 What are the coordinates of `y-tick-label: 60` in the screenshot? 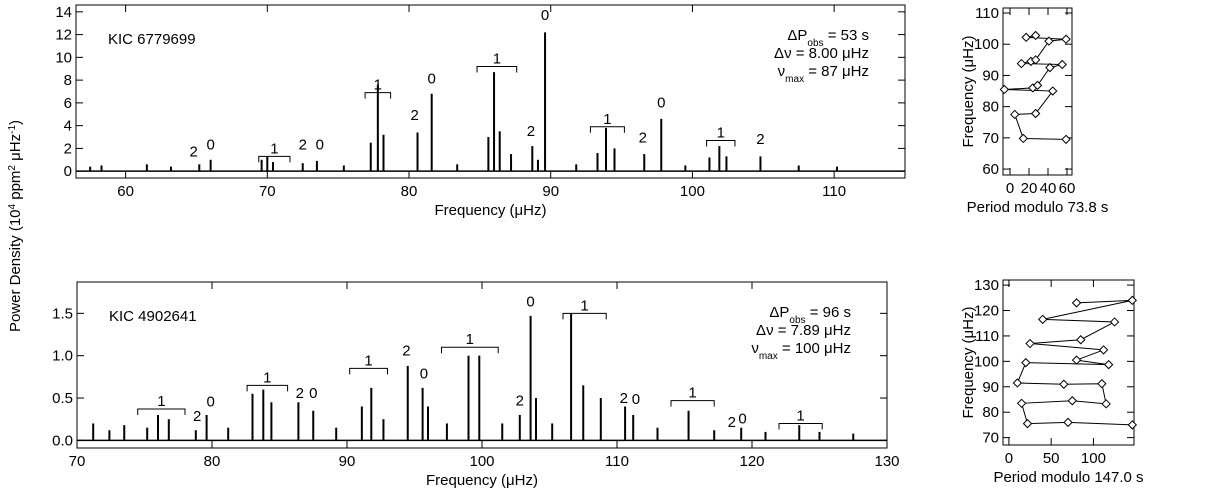 It's located at (990, 169).